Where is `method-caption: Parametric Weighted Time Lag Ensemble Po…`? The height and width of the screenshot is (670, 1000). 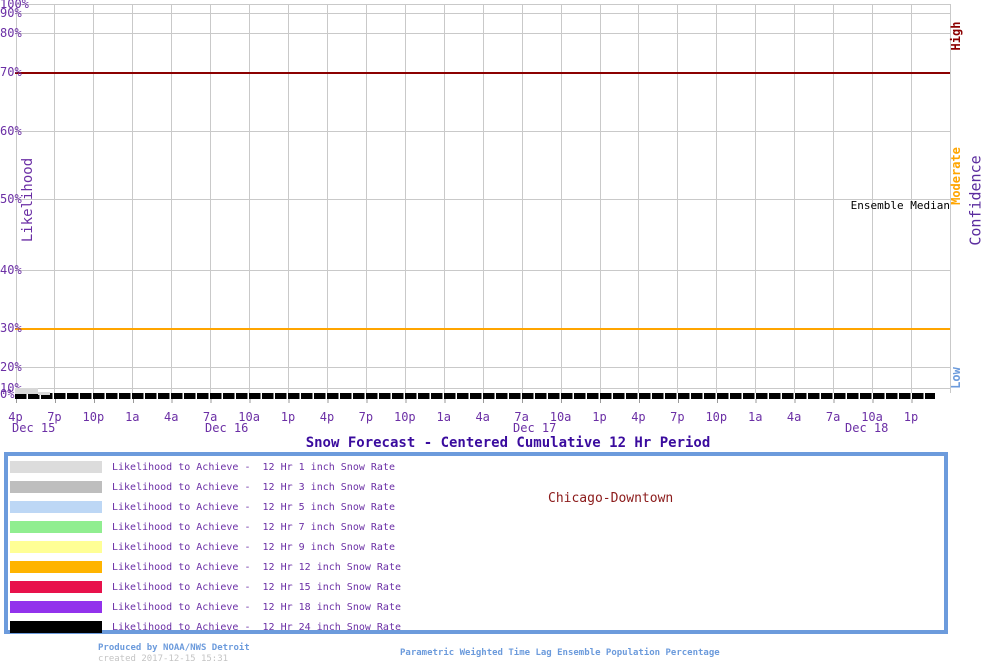
method-caption: Parametric Weighted Time Lag Ensemble Po… is located at coordinates (560, 653).